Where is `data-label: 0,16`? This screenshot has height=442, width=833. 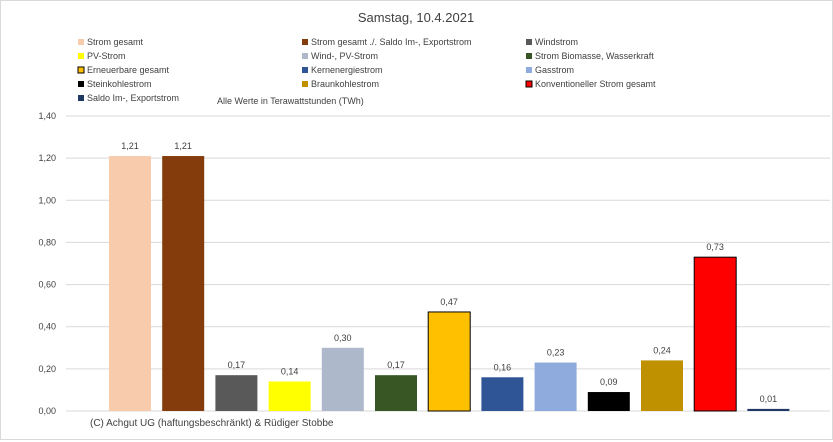 data-label: 0,16 is located at coordinates (503, 367).